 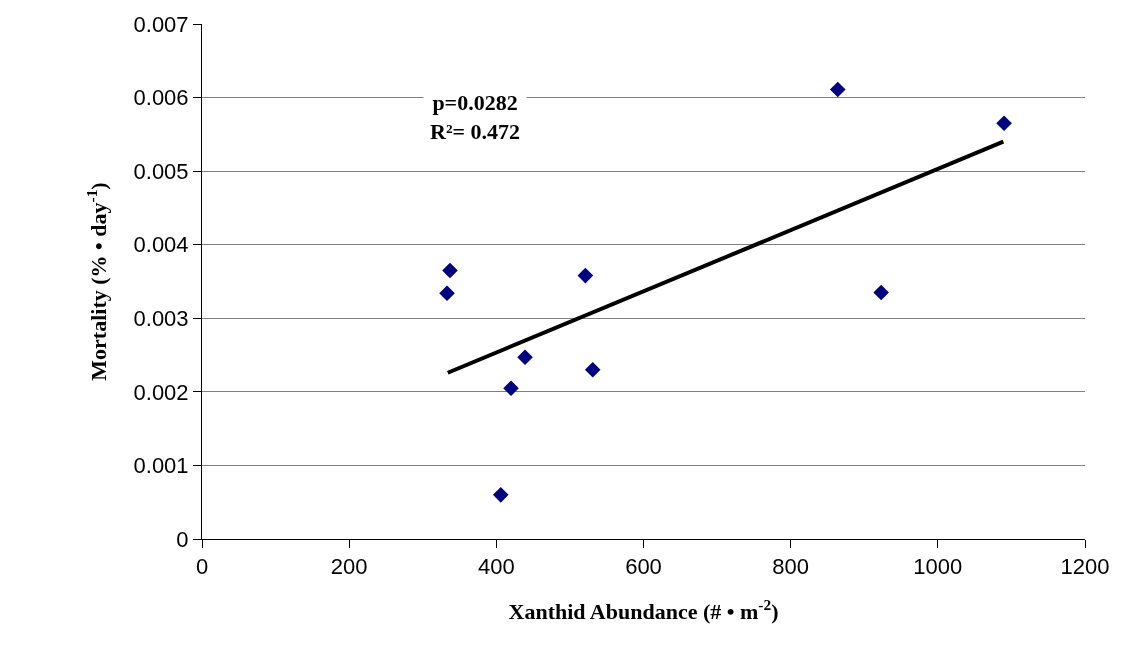 What do you see at coordinates (161, 171) in the screenshot?
I see `y-tick-label: 0.005` at bounding box center [161, 171].